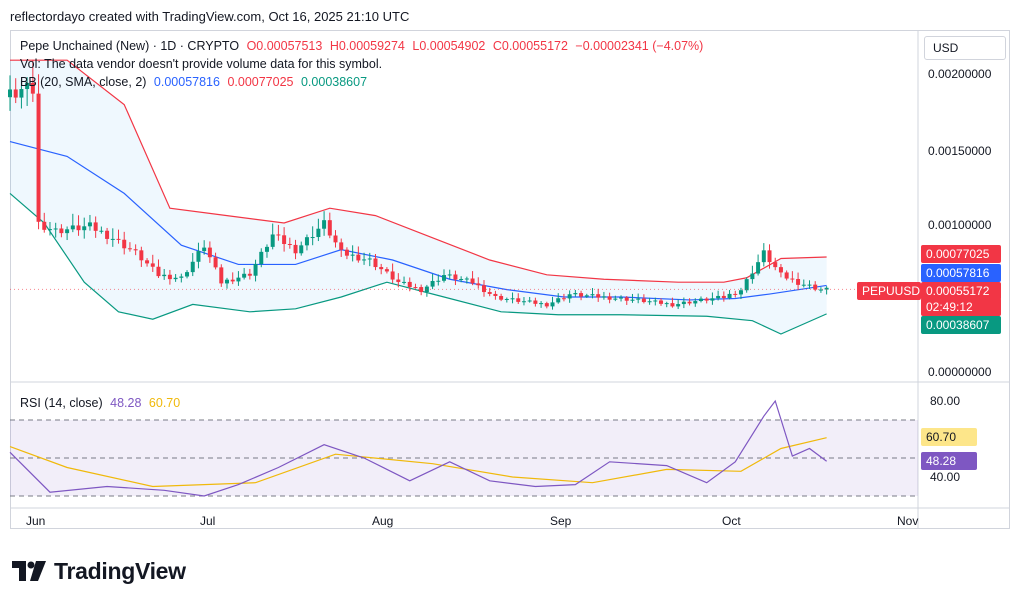 The height and width of the screenshot is (603, 1024). What do you see at coordinates (965, 48) in the screenshot?
I see `currency-selector: USD` at bounding box center [965, 48].